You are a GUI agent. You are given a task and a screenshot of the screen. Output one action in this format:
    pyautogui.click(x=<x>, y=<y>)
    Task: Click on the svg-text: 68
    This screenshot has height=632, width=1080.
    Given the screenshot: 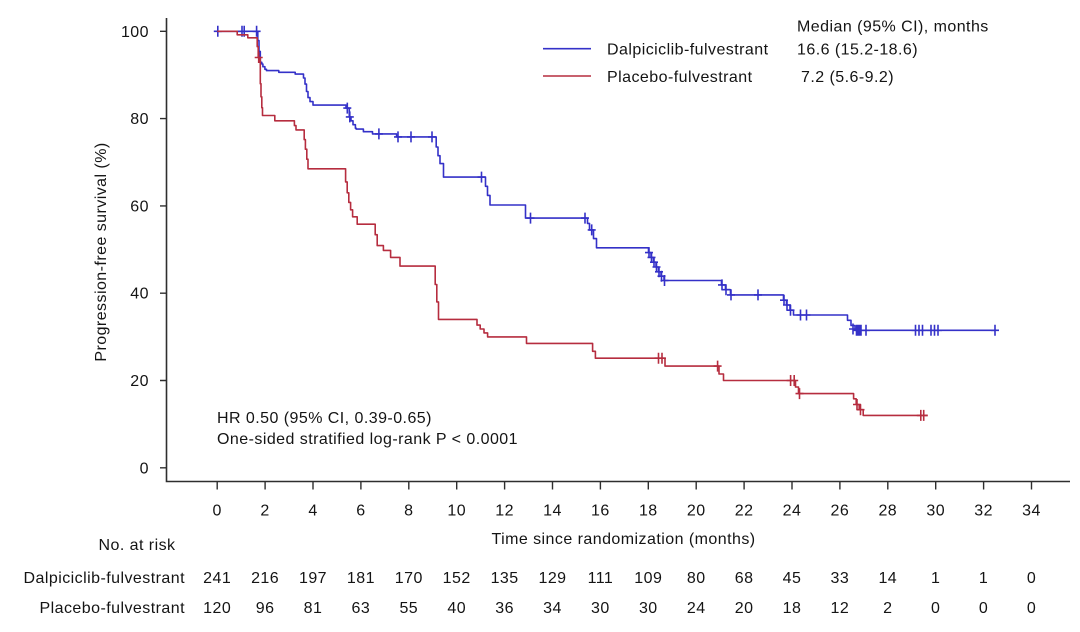 What is the action you would take?
    pyautogui.click(x=744, y=578)
    